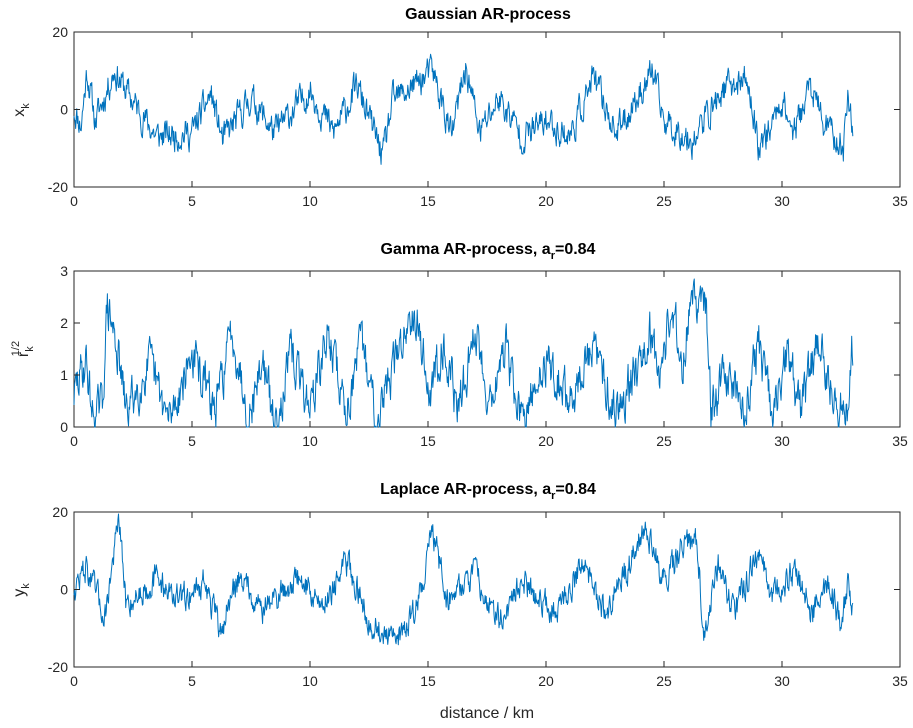 The image size is (913, 728). I want to click on y-tick-label: 1, so click(64, 375).